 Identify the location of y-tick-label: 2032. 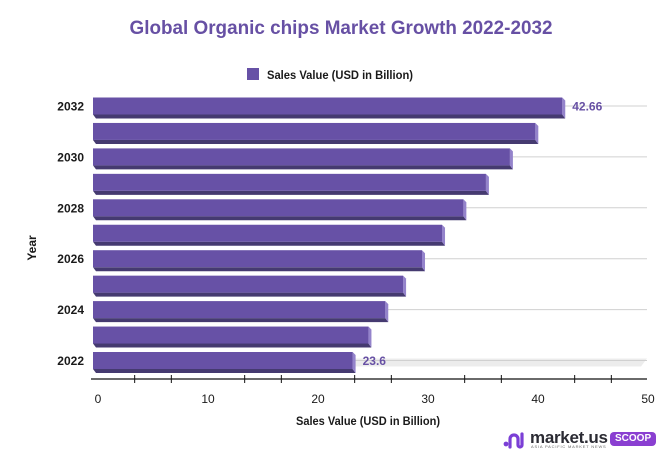
(70, 107).